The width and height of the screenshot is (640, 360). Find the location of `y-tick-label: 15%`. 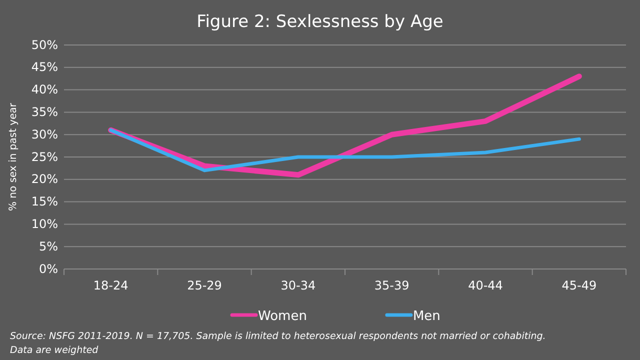

y-tick-label: 15% is located at coordinates (44, 201).